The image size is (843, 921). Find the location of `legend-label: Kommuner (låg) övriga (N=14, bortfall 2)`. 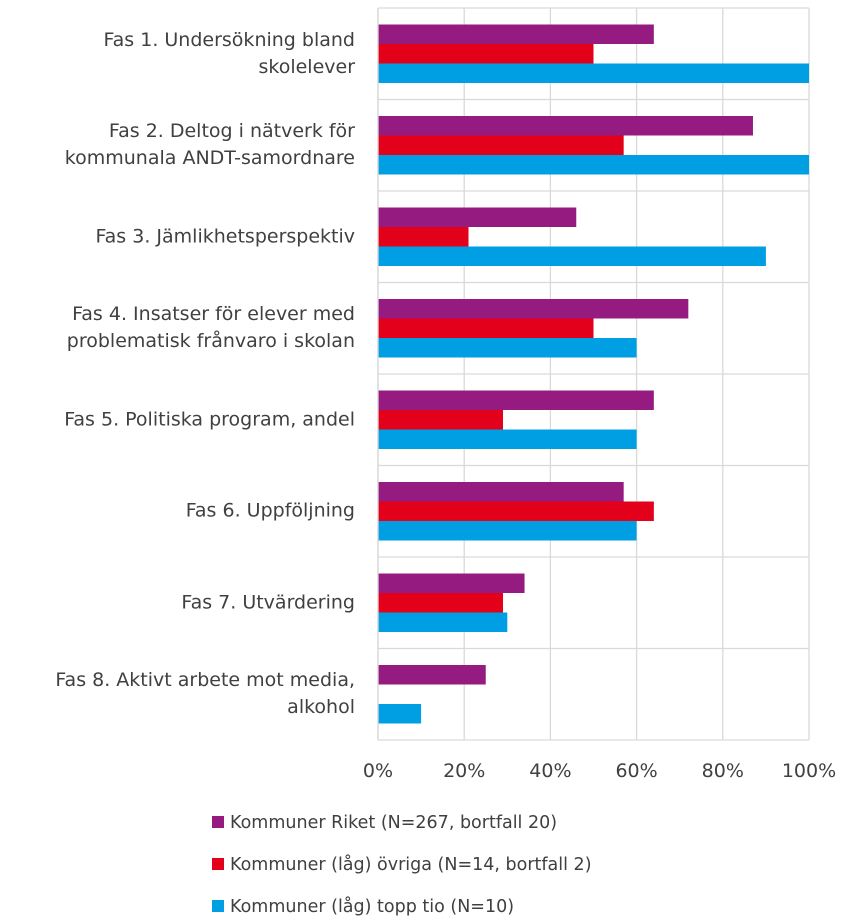

legend-label: Kommuner (låg) övriga (N=14, bortfall 2) is located at coordinates (411, 864).